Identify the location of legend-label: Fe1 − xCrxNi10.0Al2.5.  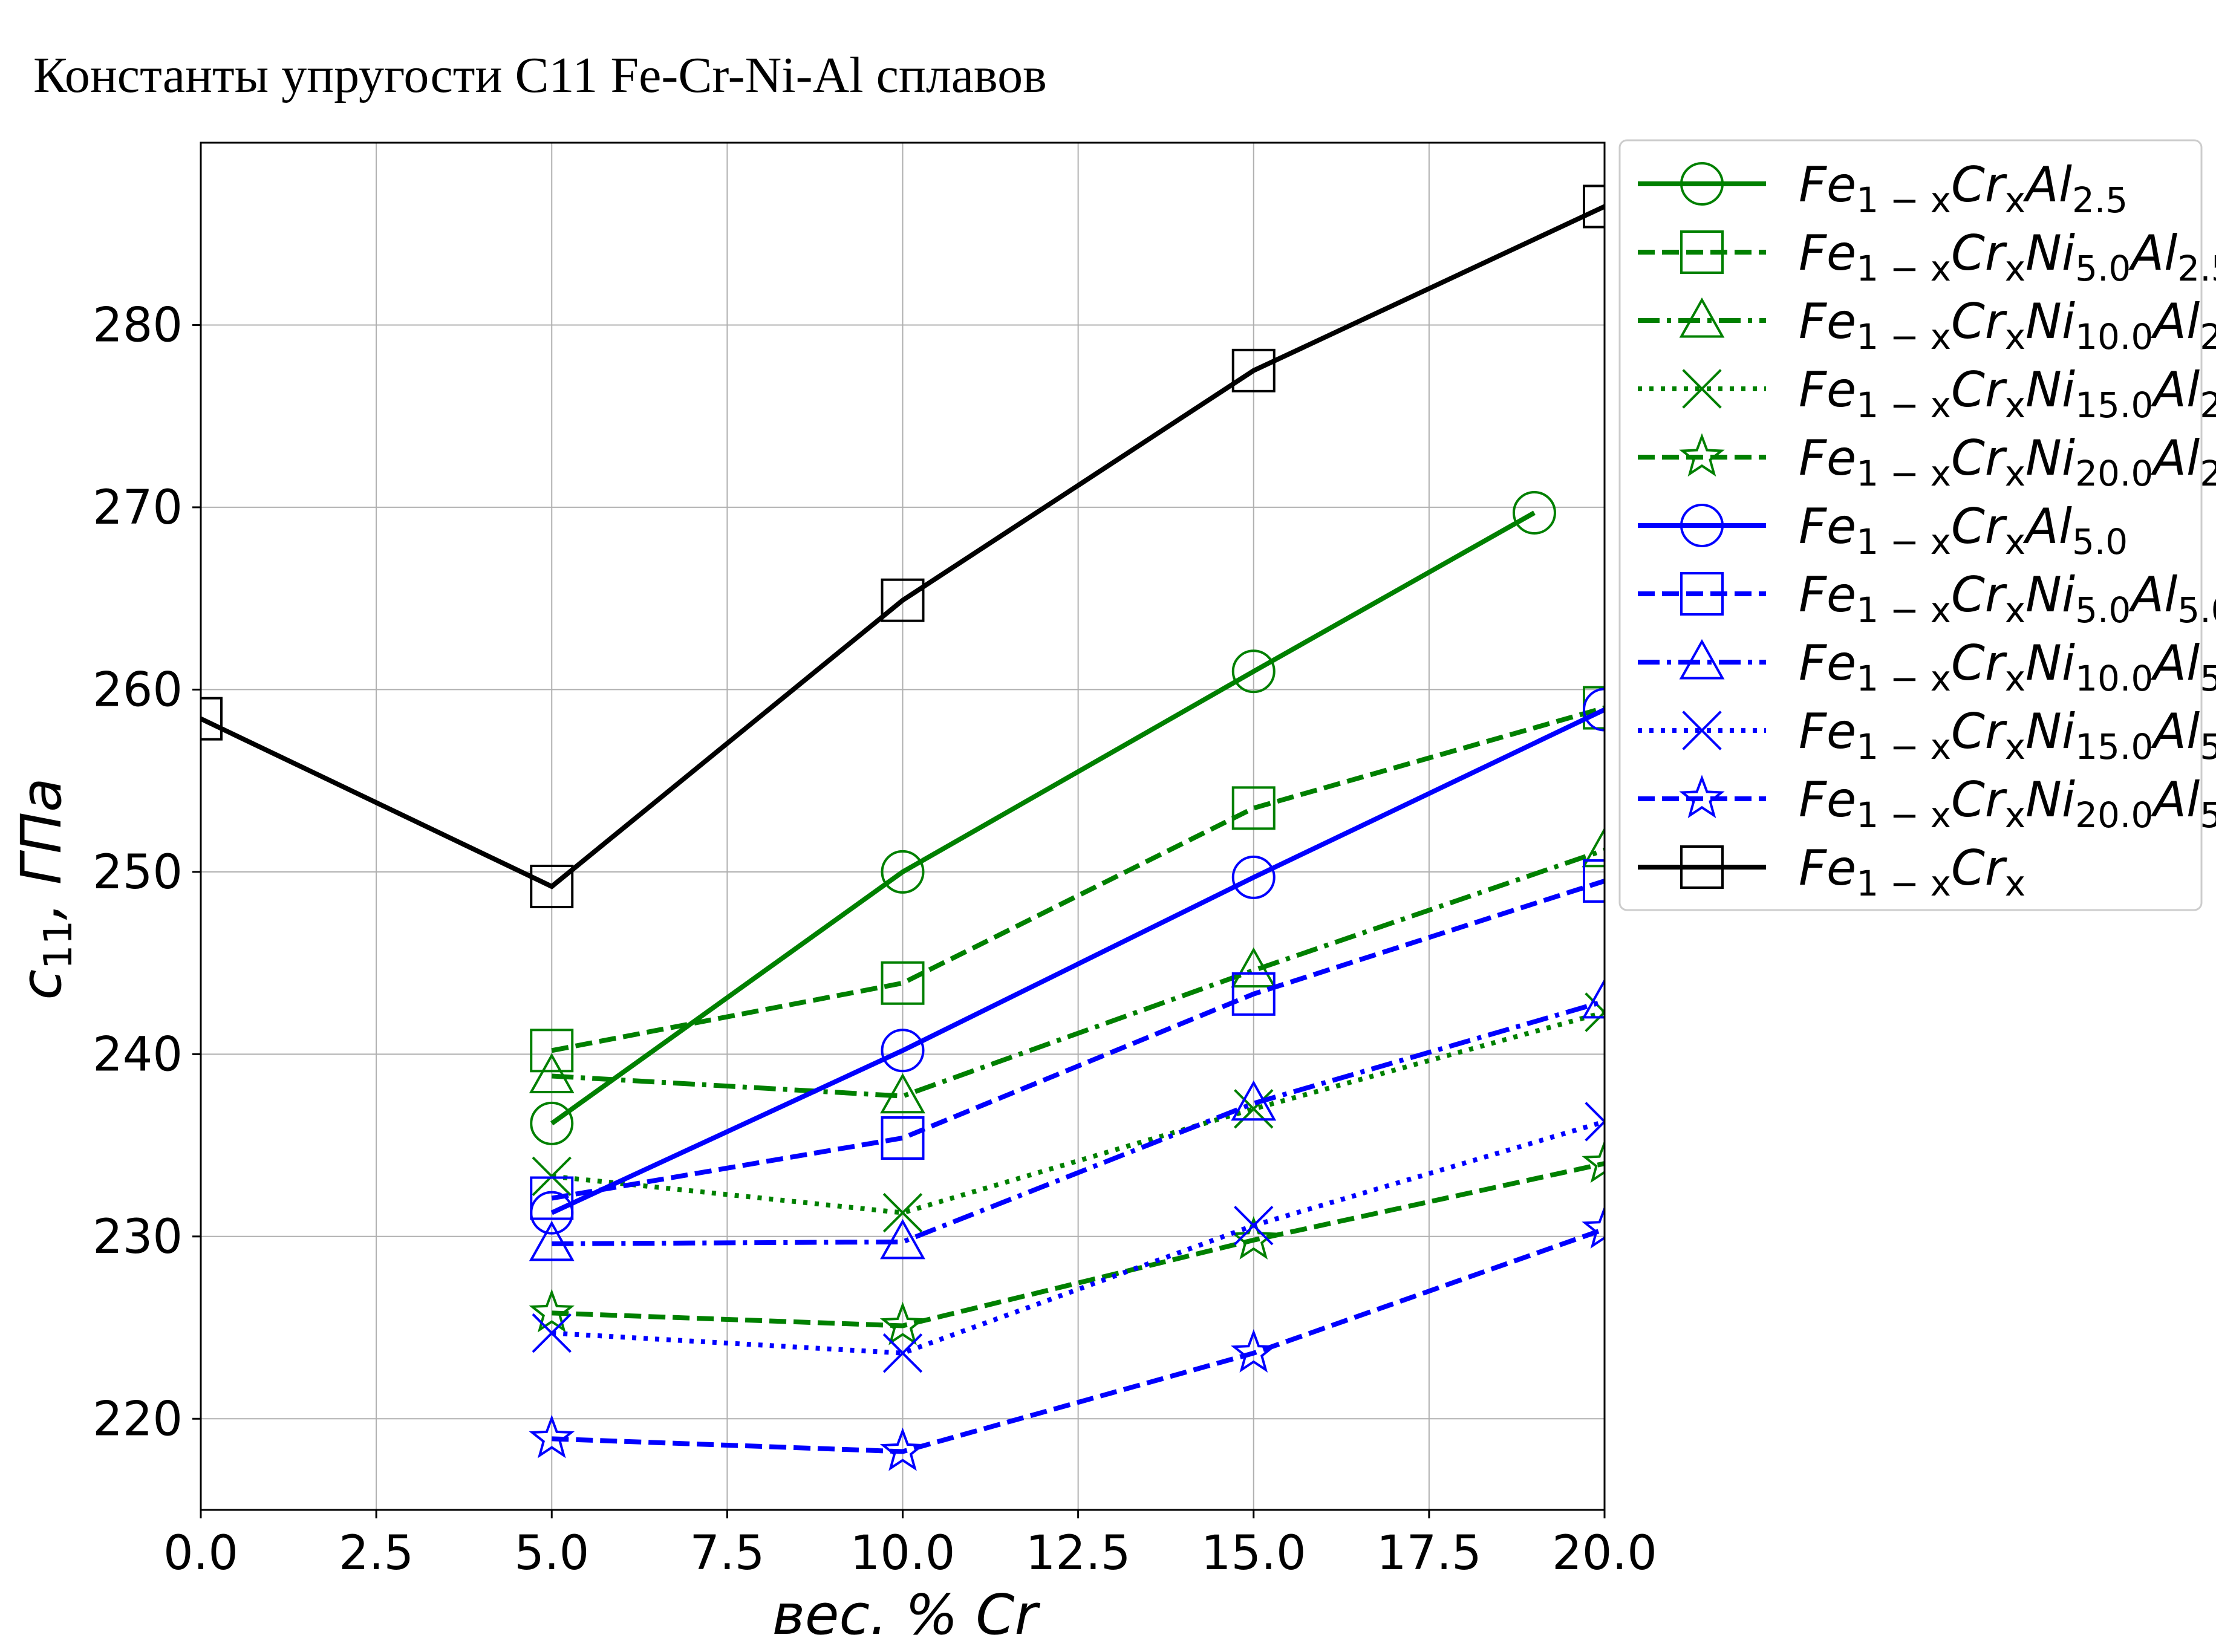
(2007, 325).